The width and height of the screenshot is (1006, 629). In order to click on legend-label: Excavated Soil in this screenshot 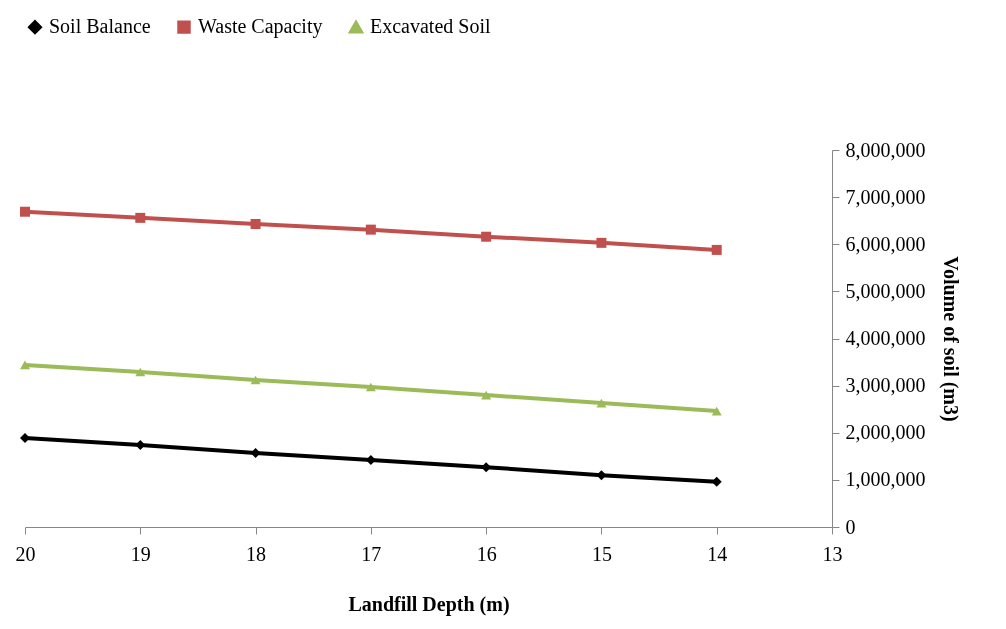, I will do `click(430, 26)`.